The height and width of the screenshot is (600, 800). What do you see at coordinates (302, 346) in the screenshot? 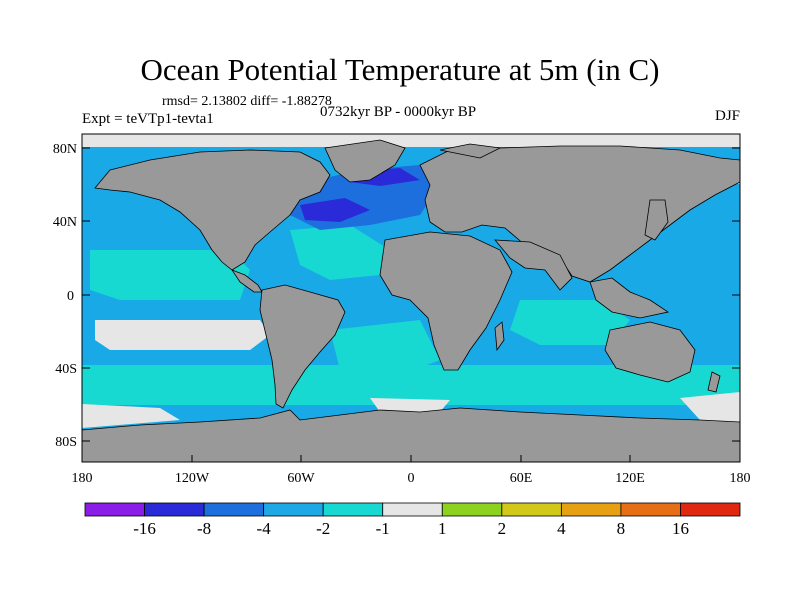
I see `land-south-america` at bounding box center [302, 346].